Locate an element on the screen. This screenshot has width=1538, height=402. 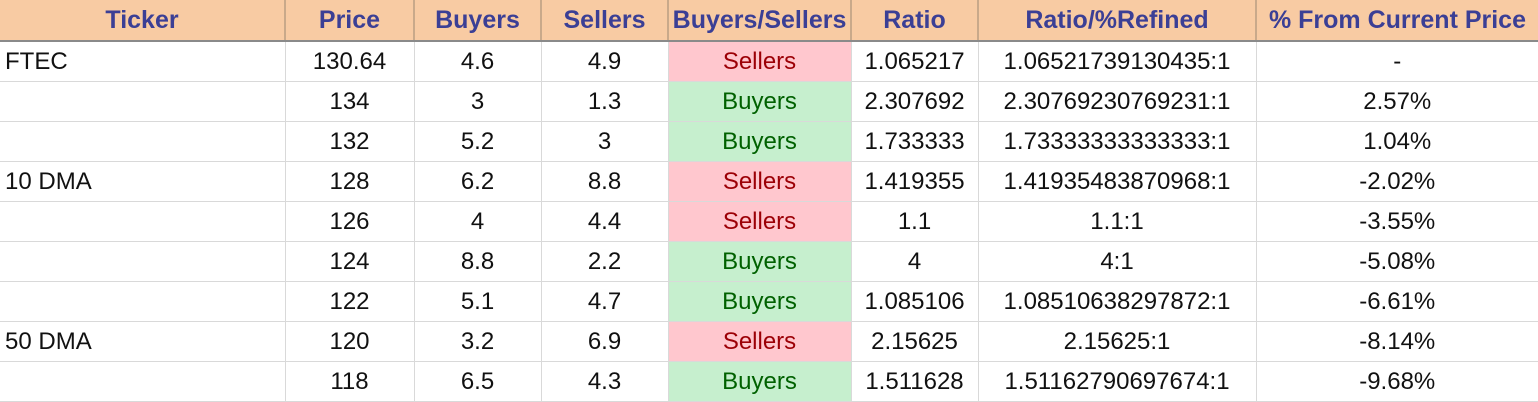
price-cell: 132 is located at coordinates (350, 141).